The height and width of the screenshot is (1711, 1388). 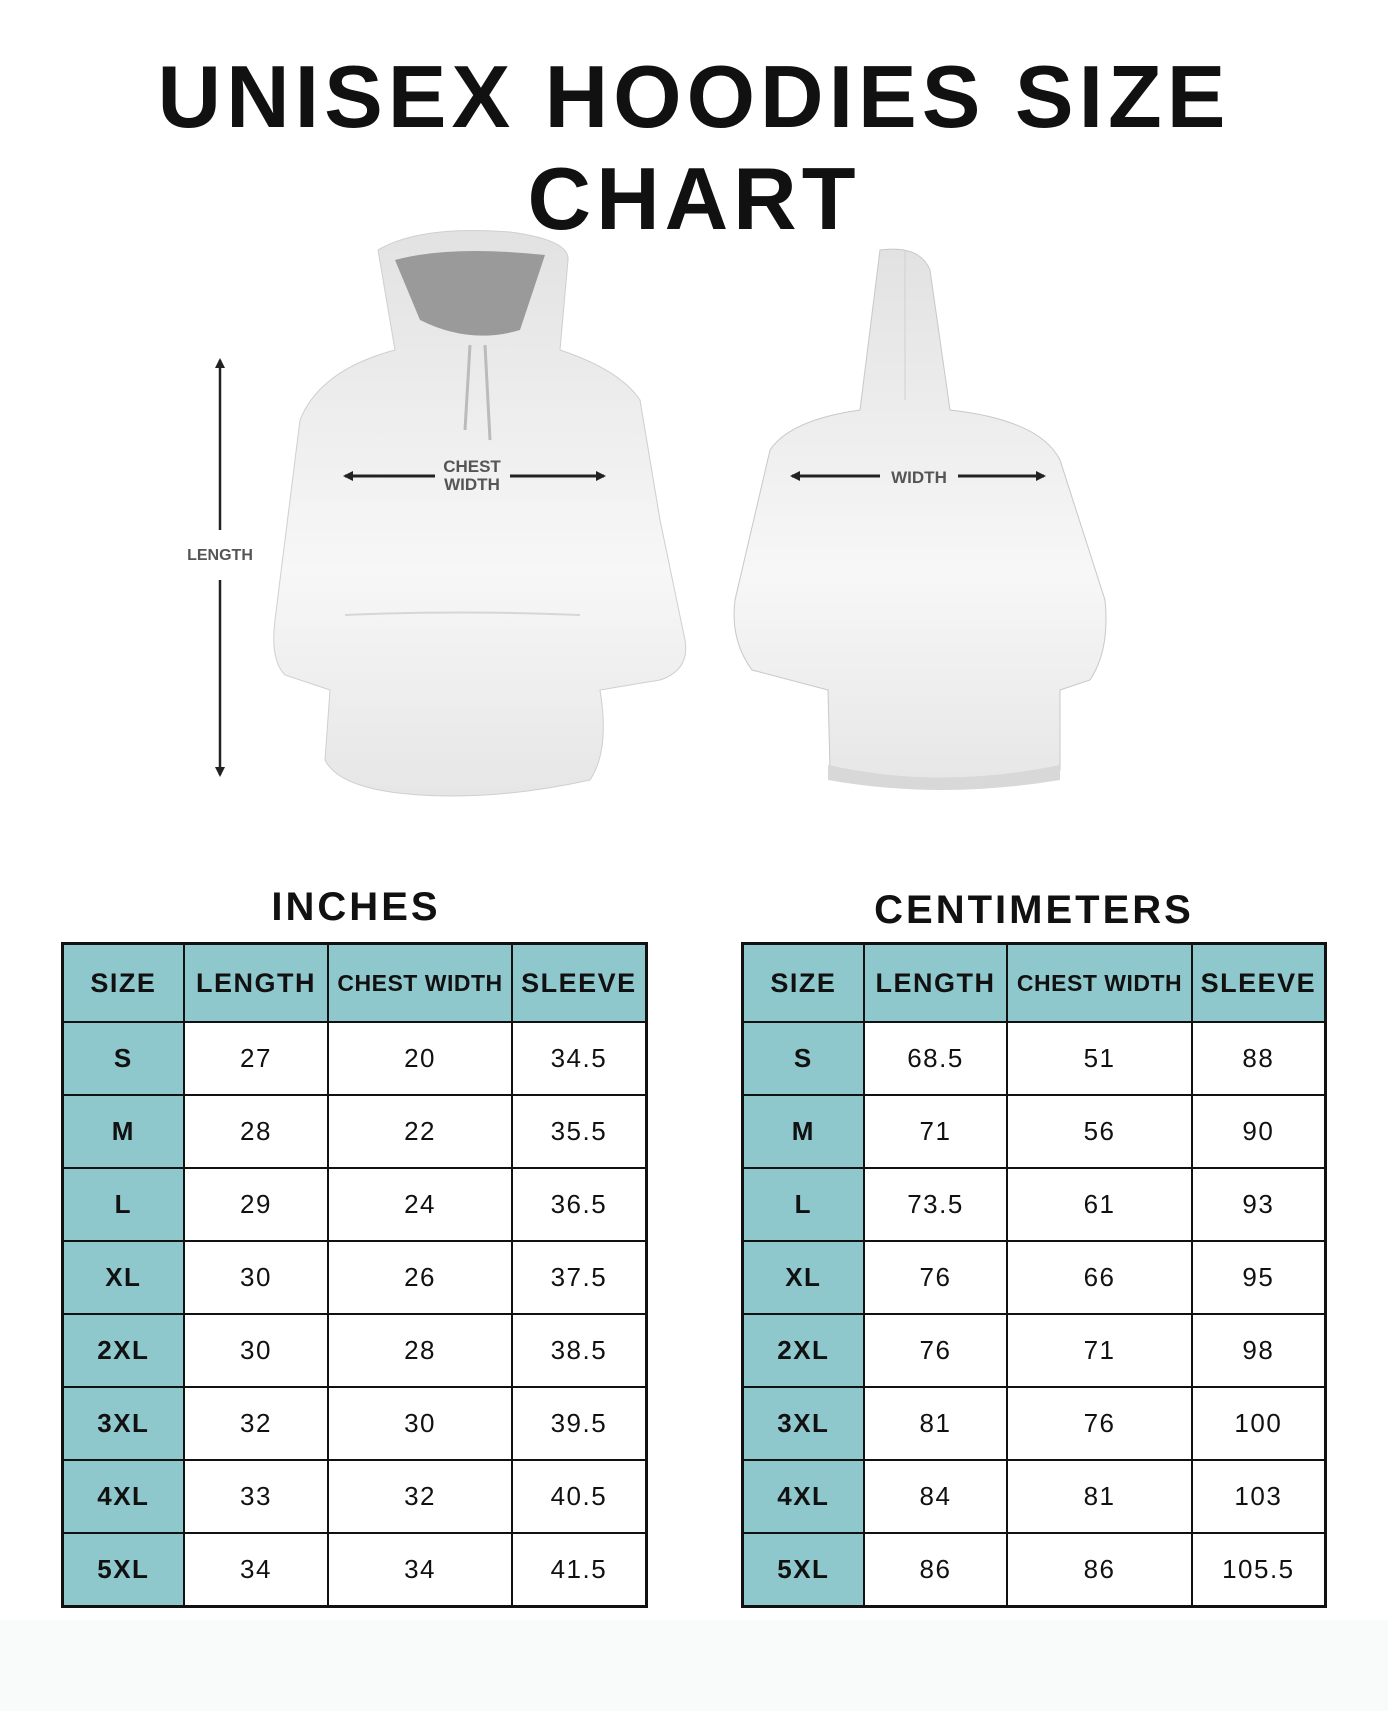 What do you see at coordinates (420, 1131) in the screenshot?
I see `value-cell: 22` at bounding box center [420, 1131].